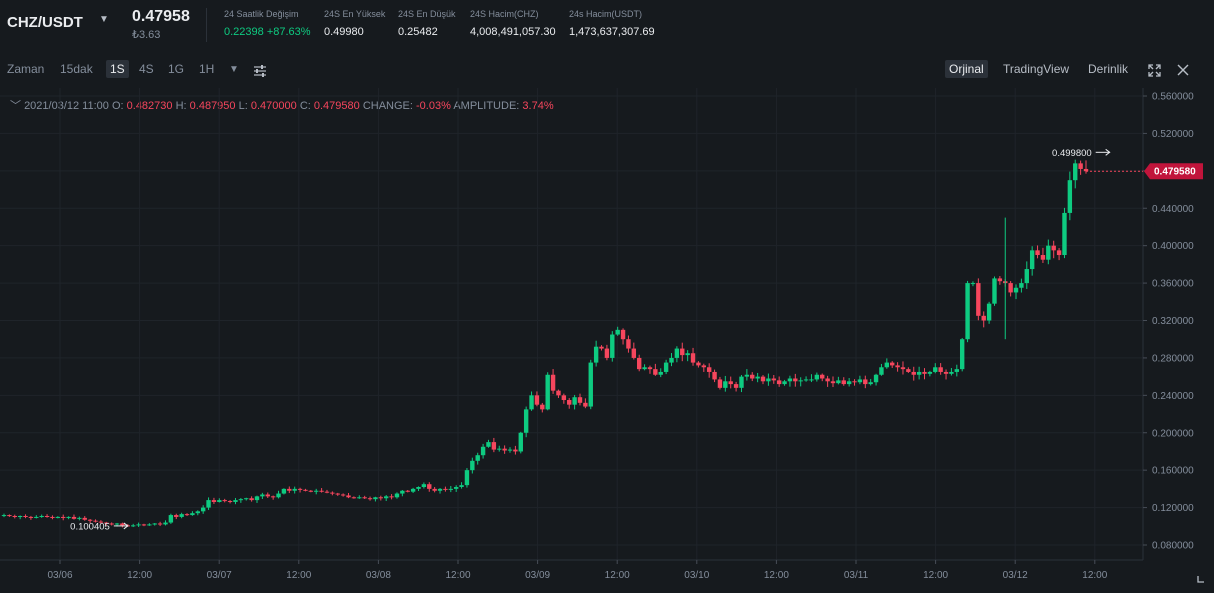  I want to click on y-tick-label: 0.120000, so click(1173, 508).